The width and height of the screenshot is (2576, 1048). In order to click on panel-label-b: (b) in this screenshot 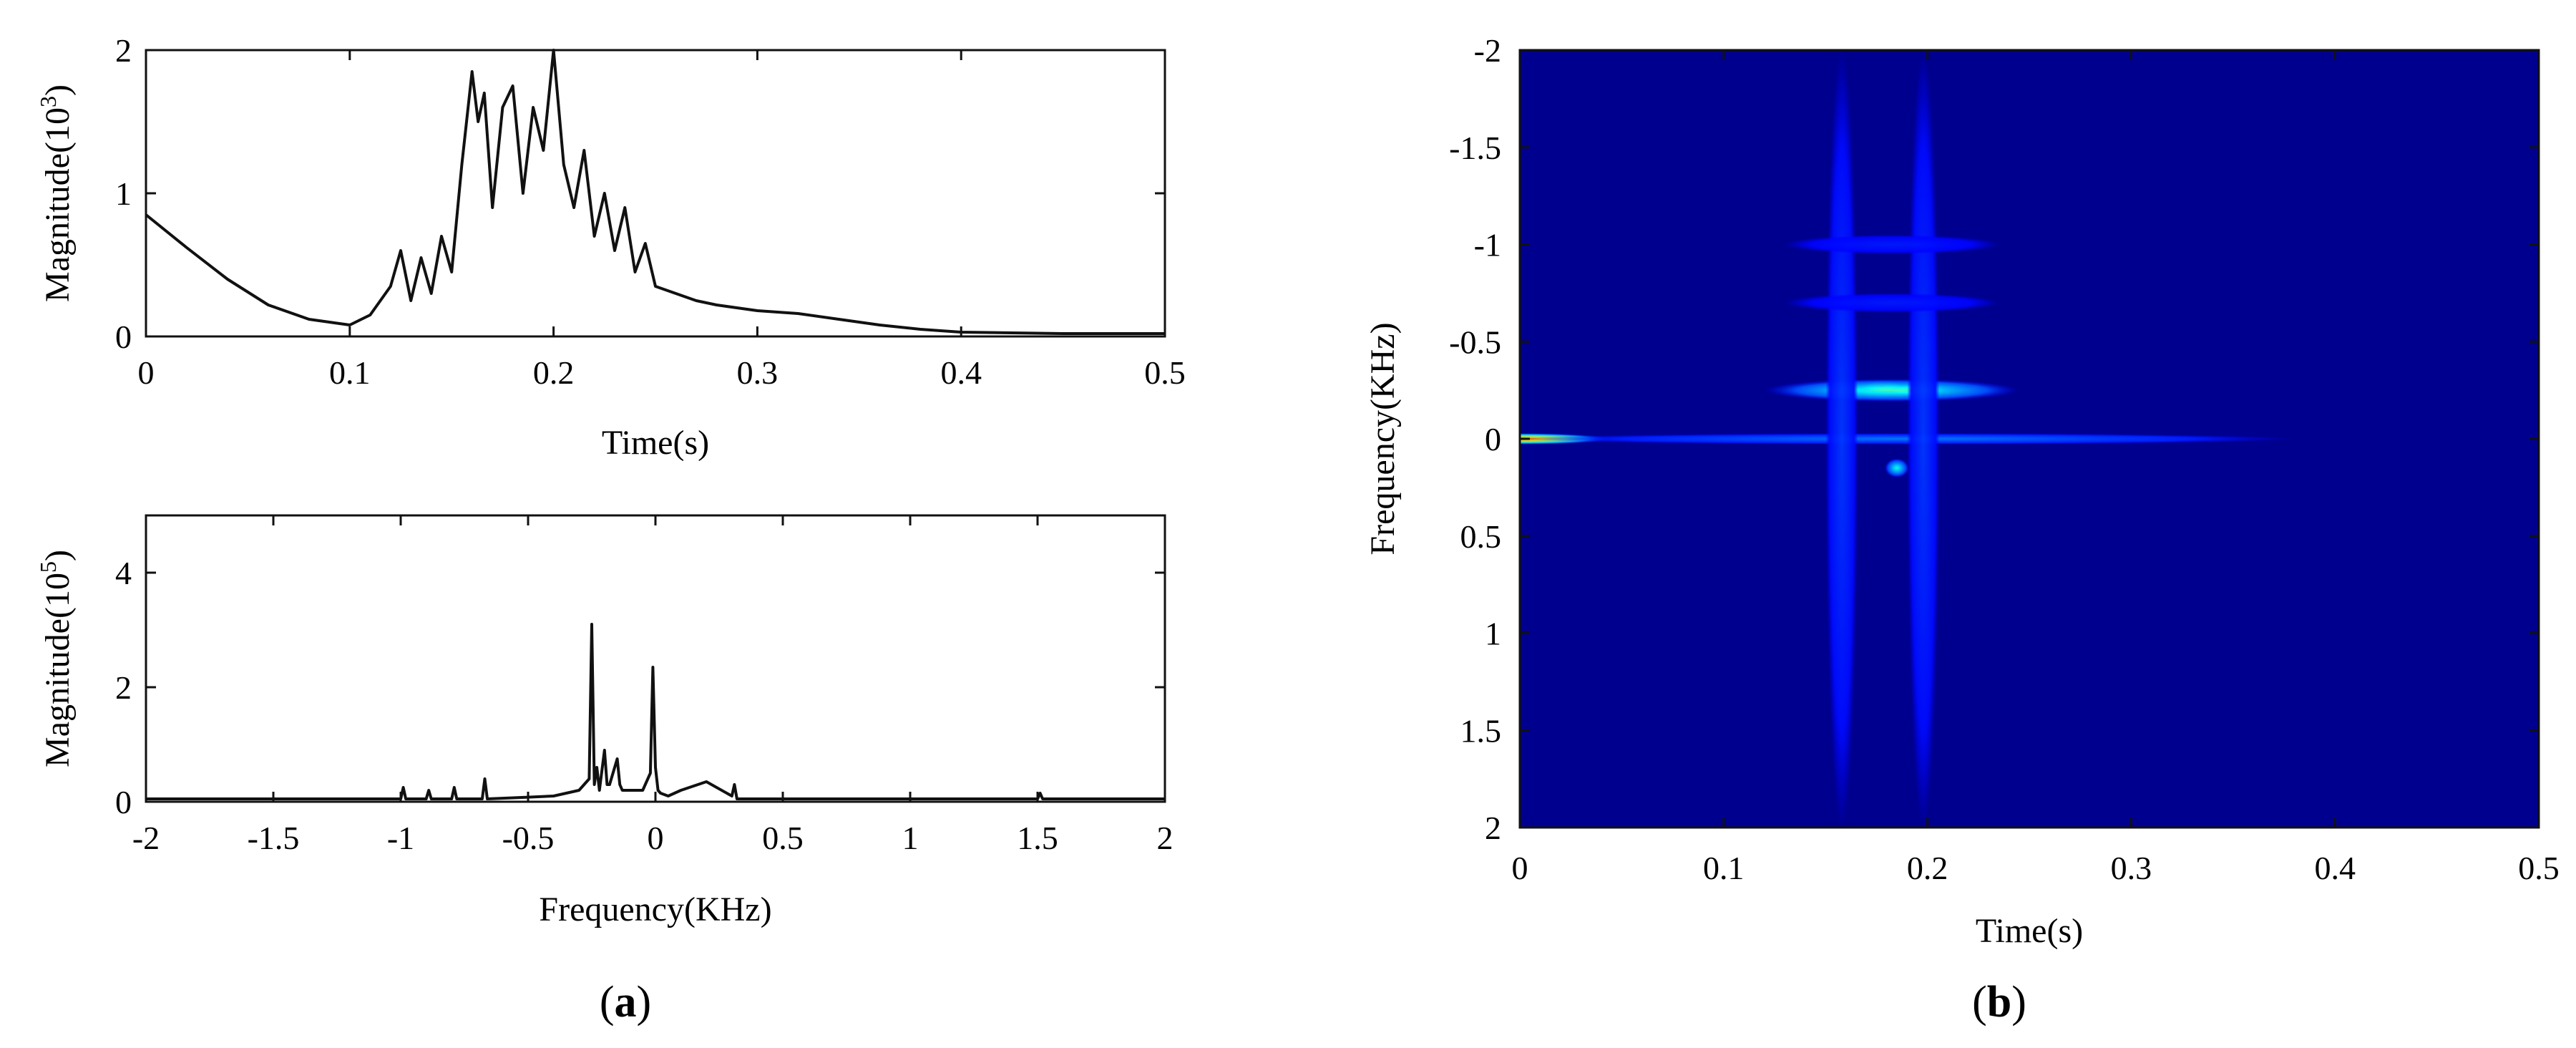, I will do `click(1999, 1002)`.